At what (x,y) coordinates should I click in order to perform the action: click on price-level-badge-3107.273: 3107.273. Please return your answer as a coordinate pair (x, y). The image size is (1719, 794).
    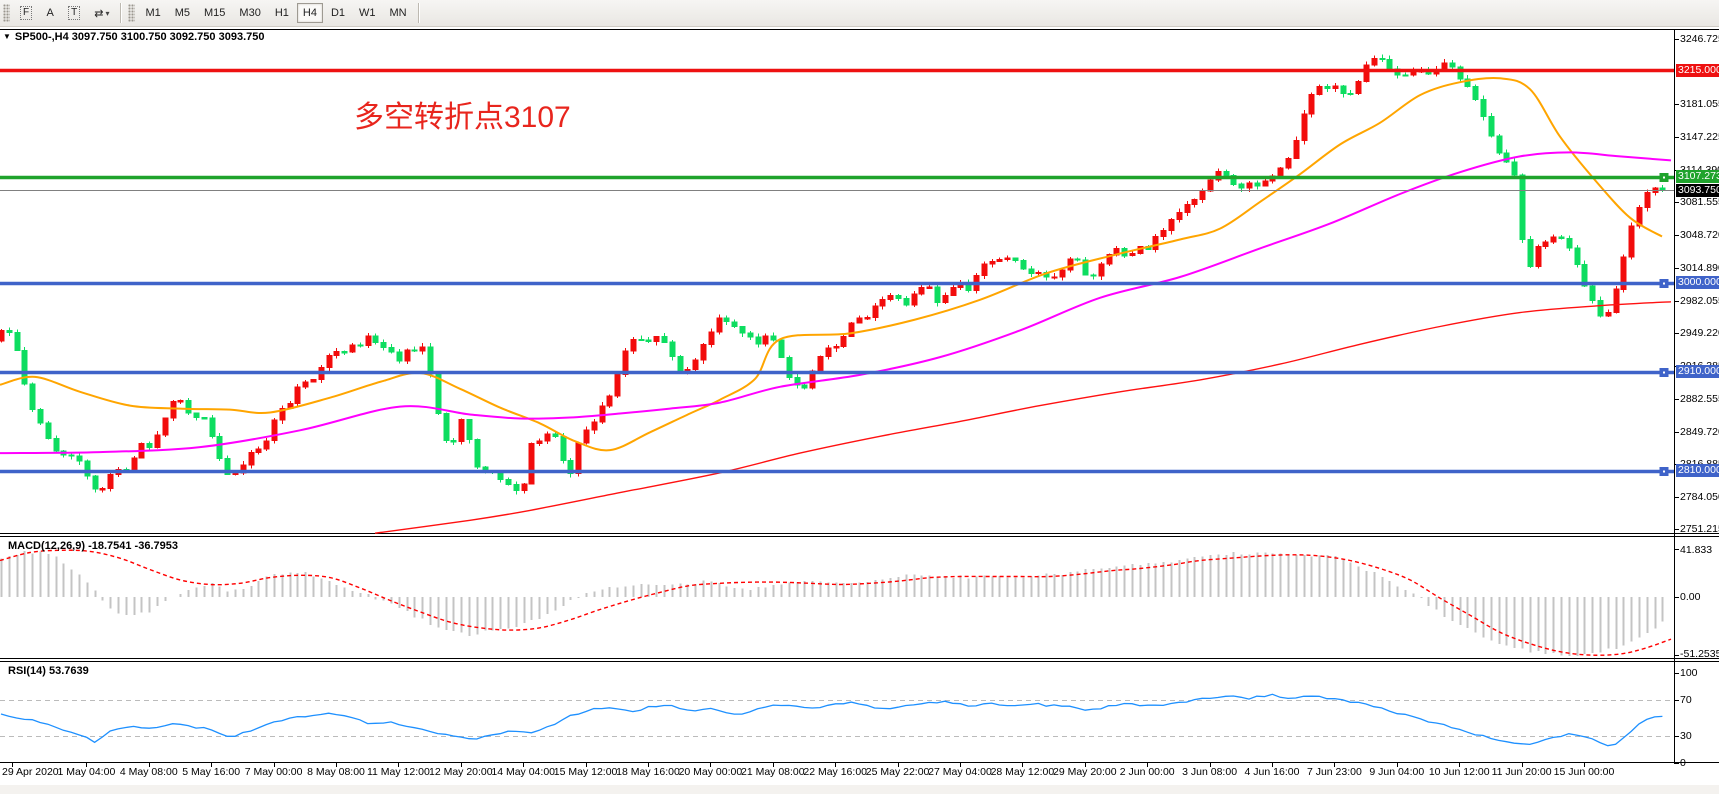
    Looking at the image, I should click on (1697, 177).